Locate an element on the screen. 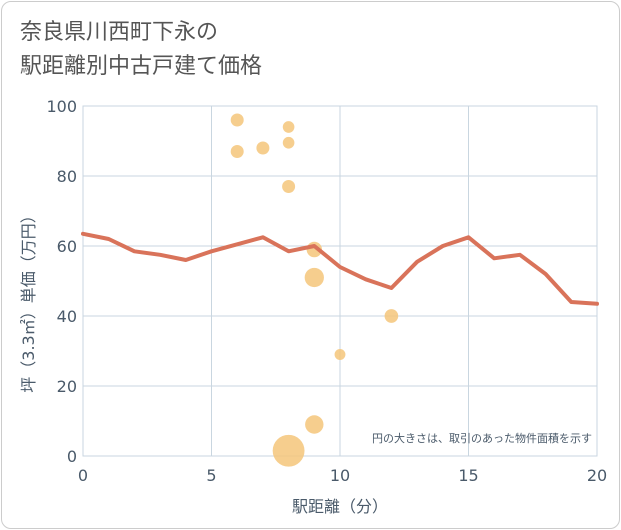 The width and height of the screenshot is (621, 530). y-tick-label-0: 0 is located at coordinates (72, 456).